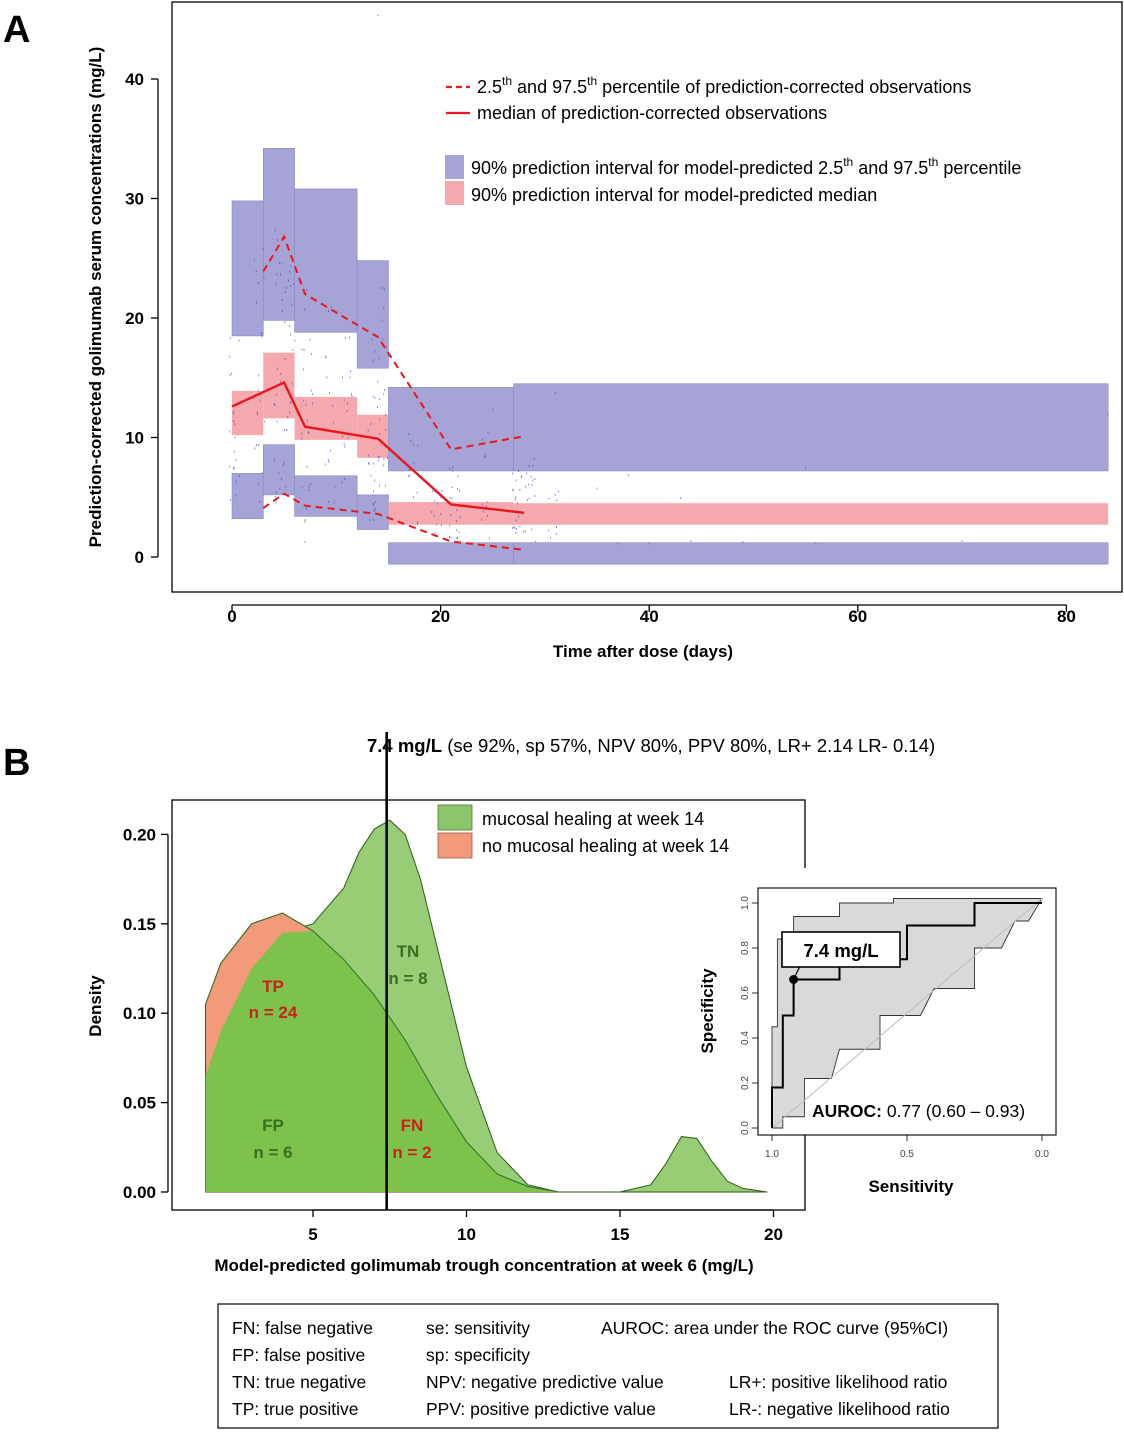 This screenshot has width=1124, height=1432. What do you see at coordinates (139, 834) in the screenshot?
I see `y-tick-label: 0.20` at bounding box center [139, 834].